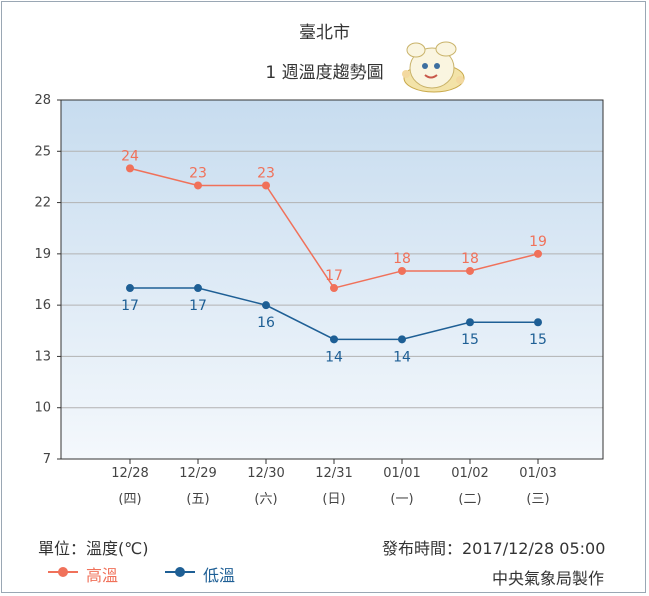 Image resolution: width=649 pixels, height=596 pixels. Describe the element at coordinates (130, 156) in the screenshot. I see `data-label-high: 24` at that location.